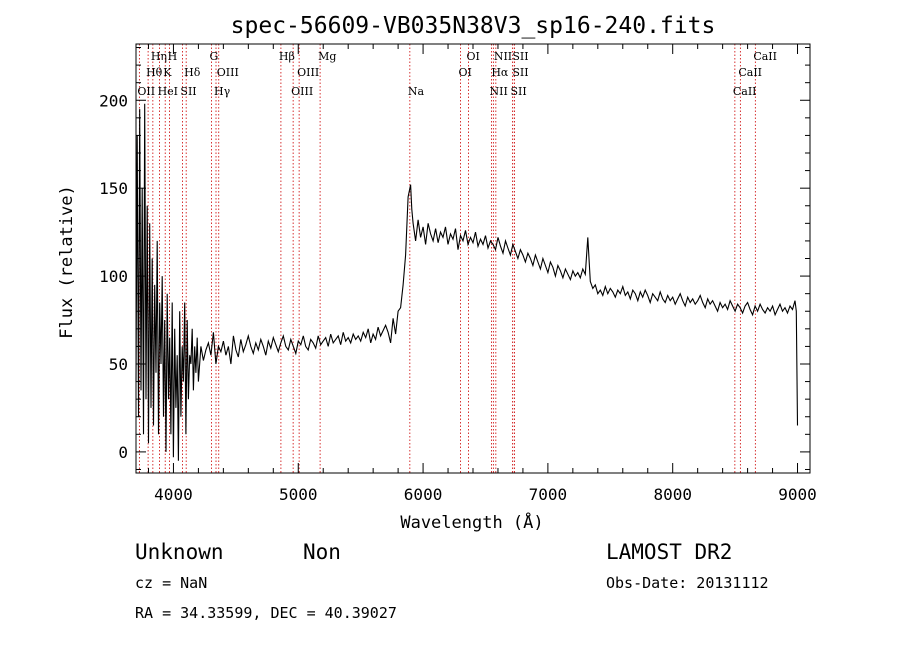 This screenshot has height=649, width=900. Describe the element at coordinates (214, 56) in the screenshot. I see `spectral-line-label: G` at that location.